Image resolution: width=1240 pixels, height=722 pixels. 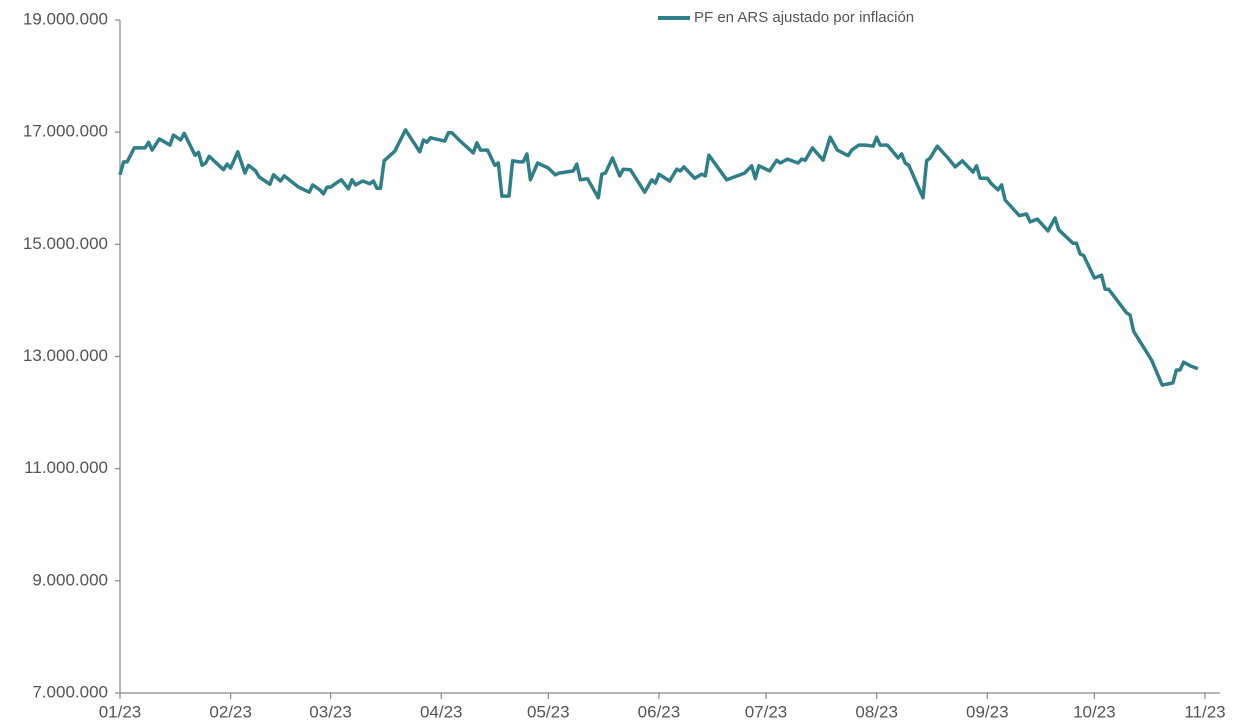 What do you see at coordinates (70, 579) in the screenshot?
I see `y-tick-label: 9.000.000` at bounding box center [70, 579].